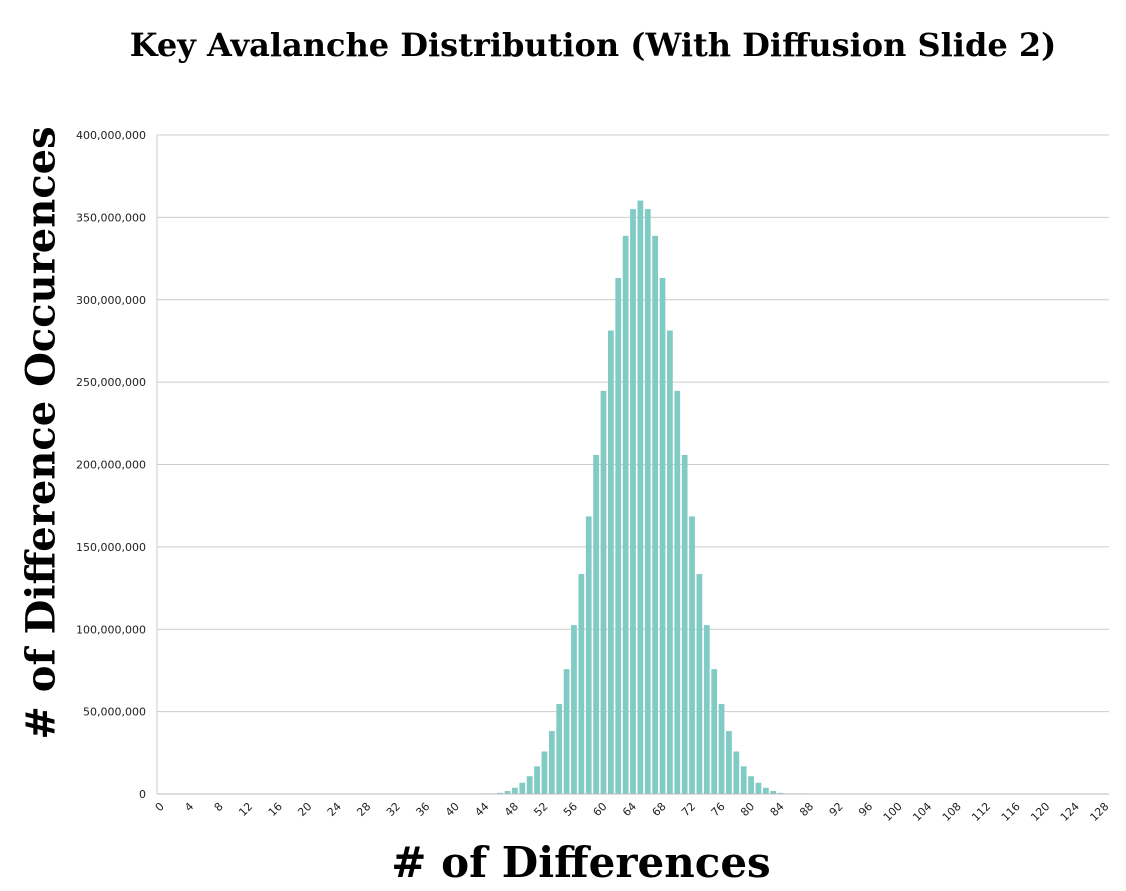 Image resolution: width=1126 pixels, height=891 pixels. What do you see at coordinates (363, 809) in the screenshot?
I see `x-tick-label: 28` at bounding box center [363, 809].